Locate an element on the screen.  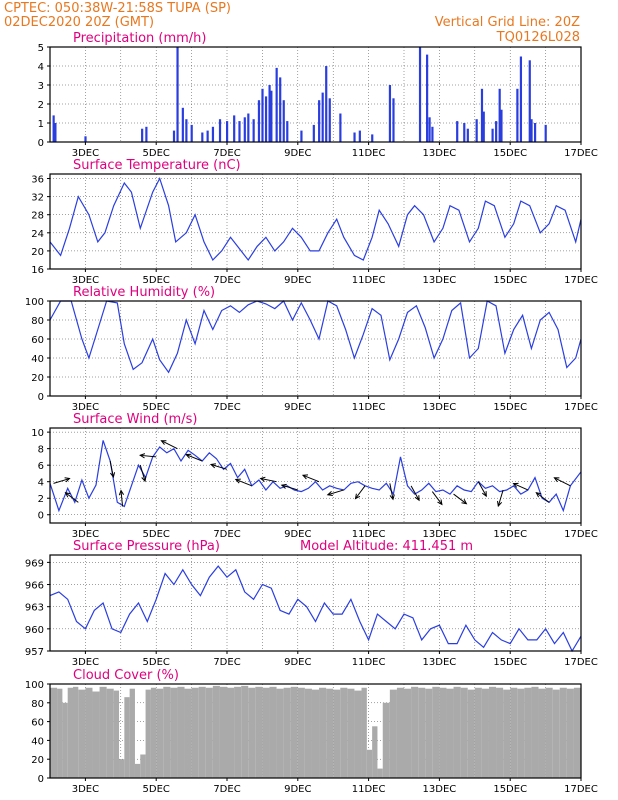
y-tick-label: 2 is located at coordinates (41, 105).